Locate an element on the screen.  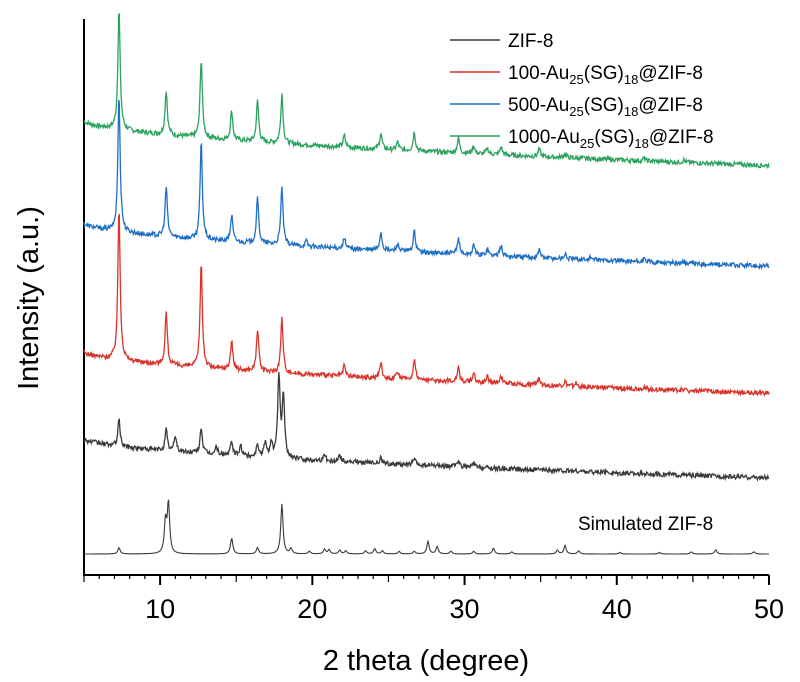
x-ticks: 10 20 30 40 50 is located at coordinates (433, 599).